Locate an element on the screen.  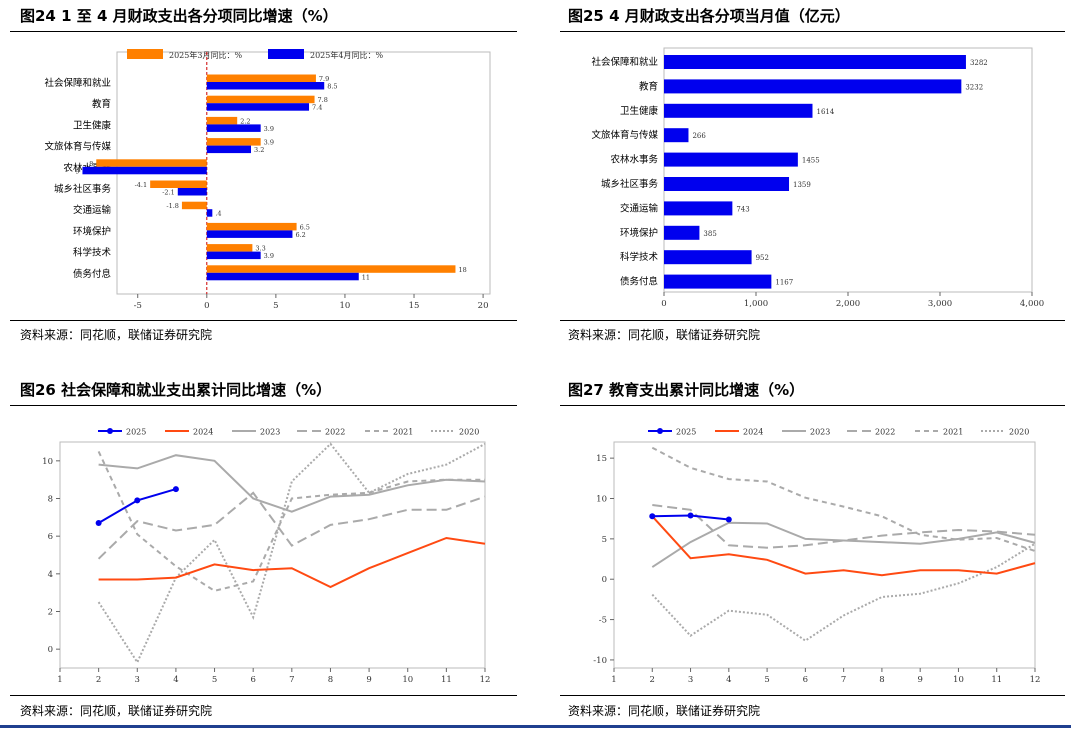
legend-label-2025: 2025 is located at coordinates (136, 432).